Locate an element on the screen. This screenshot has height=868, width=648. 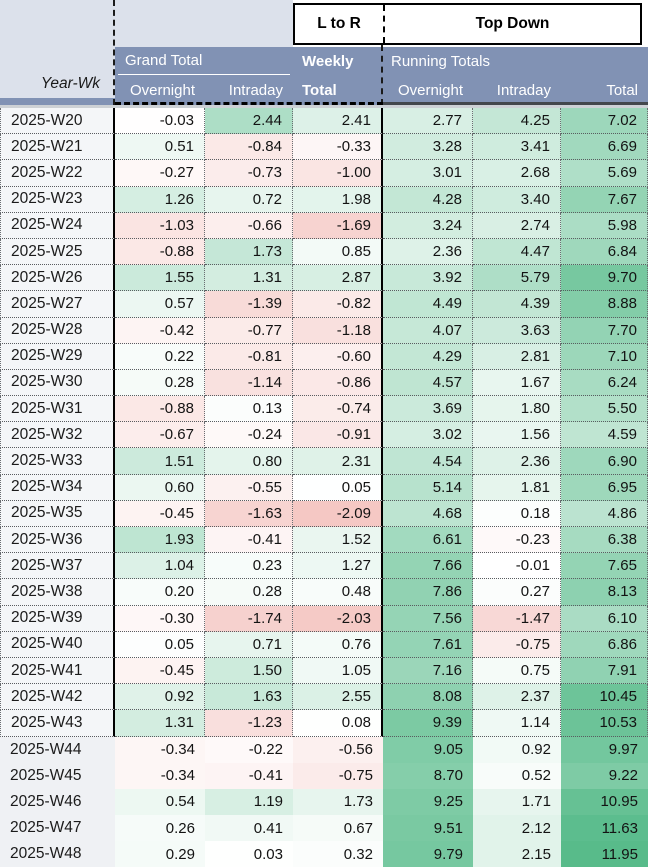
value-cell-run-overnight: 9.25 is located at coordinates (428, 802).